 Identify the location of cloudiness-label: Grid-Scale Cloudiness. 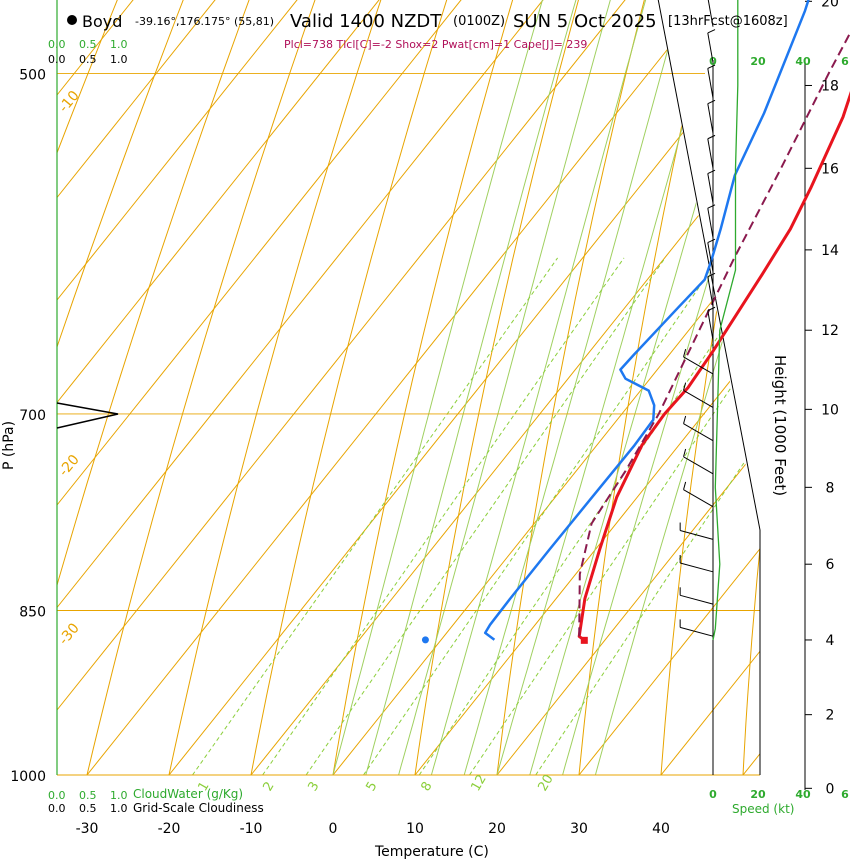
(198, 808).